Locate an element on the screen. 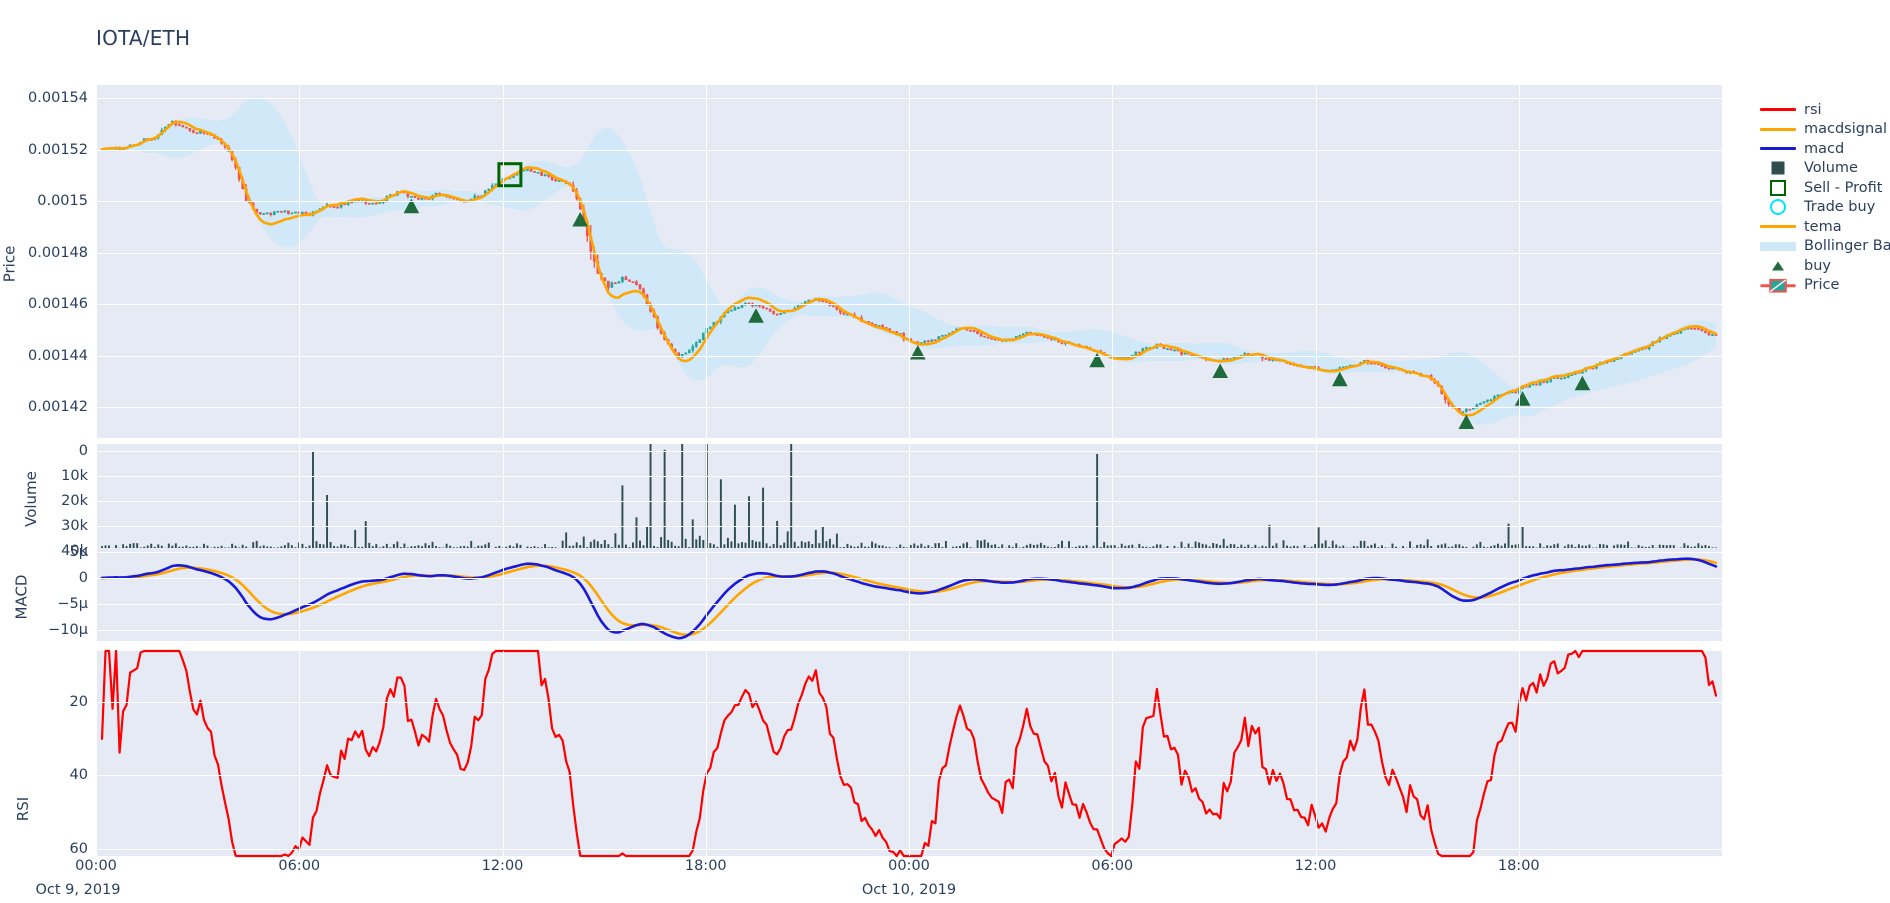  legend-item-bollinger-band: Bollinger Band is located at coordinates (1824, 247).